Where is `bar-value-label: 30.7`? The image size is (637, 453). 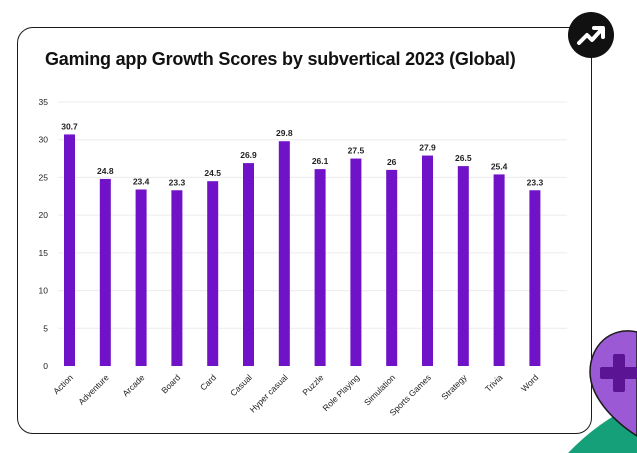 bar-value-label: 30.7 is located at coordinates (69, 126).